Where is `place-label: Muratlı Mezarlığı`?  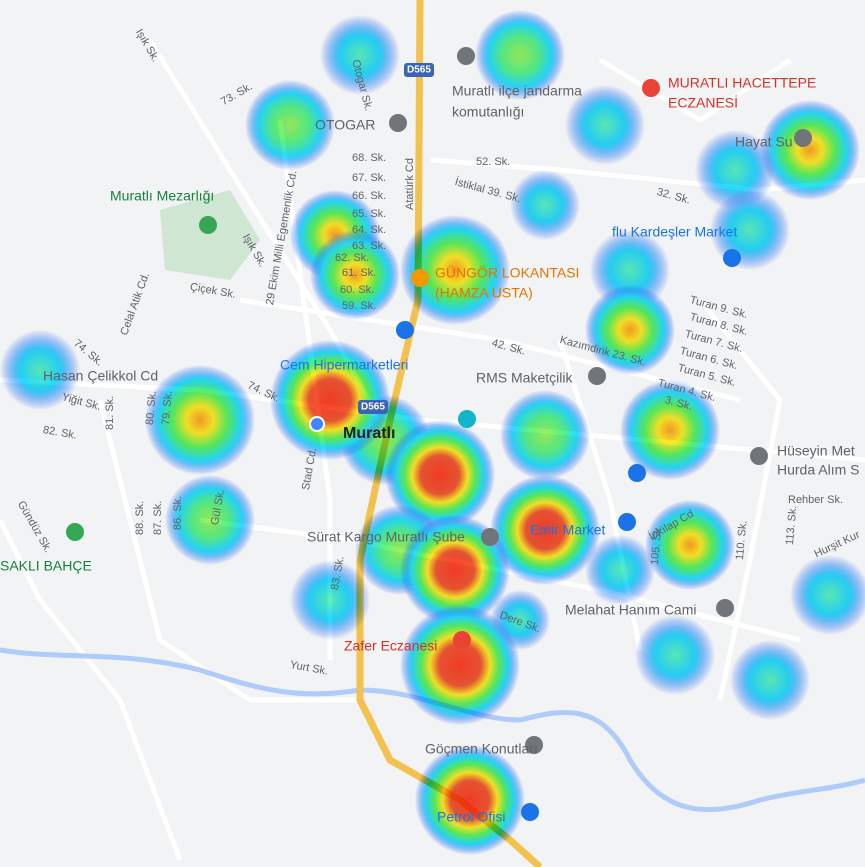
place-label: Muratlı Mezarlığı is located at coordinates (162, 196).